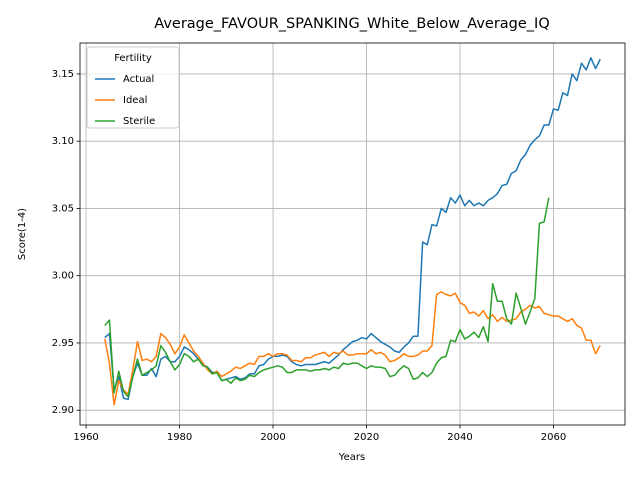  What do you see at coordinates (272, 437) in the screenshot?
I see `x-tick-label: 2000` at bounding box center [272, 437].